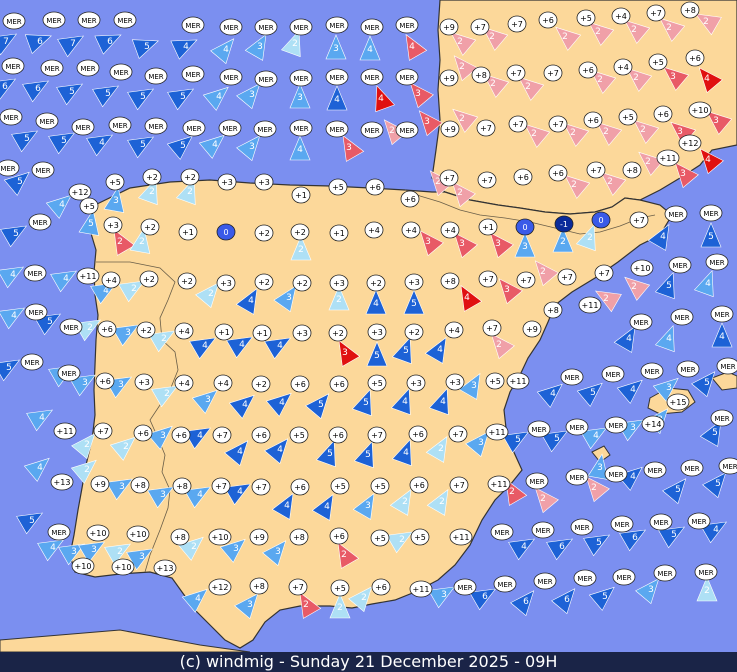 This screenshot has width=737, height=672. What do you see at coordinates (107, 329) in the screenshot?
I see `station-marker: +6` at bounding box center [107, 329].